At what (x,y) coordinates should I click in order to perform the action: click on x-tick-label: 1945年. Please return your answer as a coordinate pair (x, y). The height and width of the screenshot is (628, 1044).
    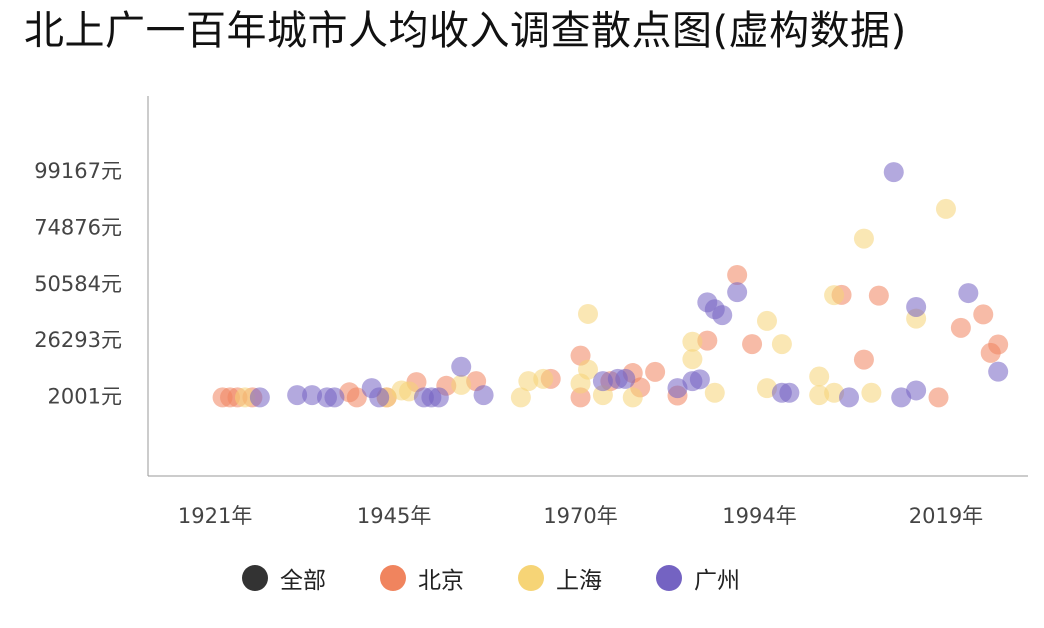
    Looking at the image, I should click on (394, 516).